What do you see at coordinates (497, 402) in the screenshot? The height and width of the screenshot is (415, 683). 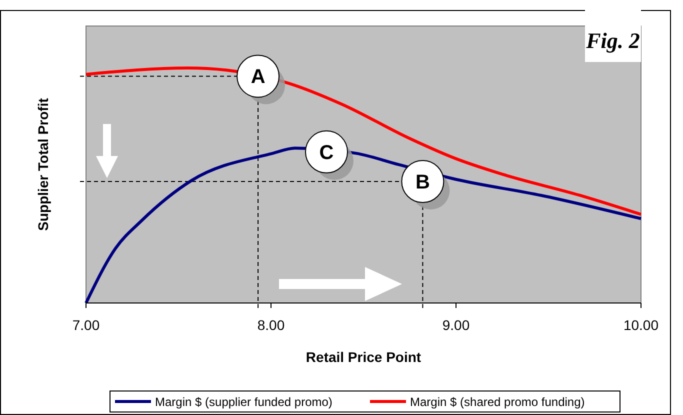 I see `legend-label: Margin $ (shared promo funding)` at bounding box center [497, 402].